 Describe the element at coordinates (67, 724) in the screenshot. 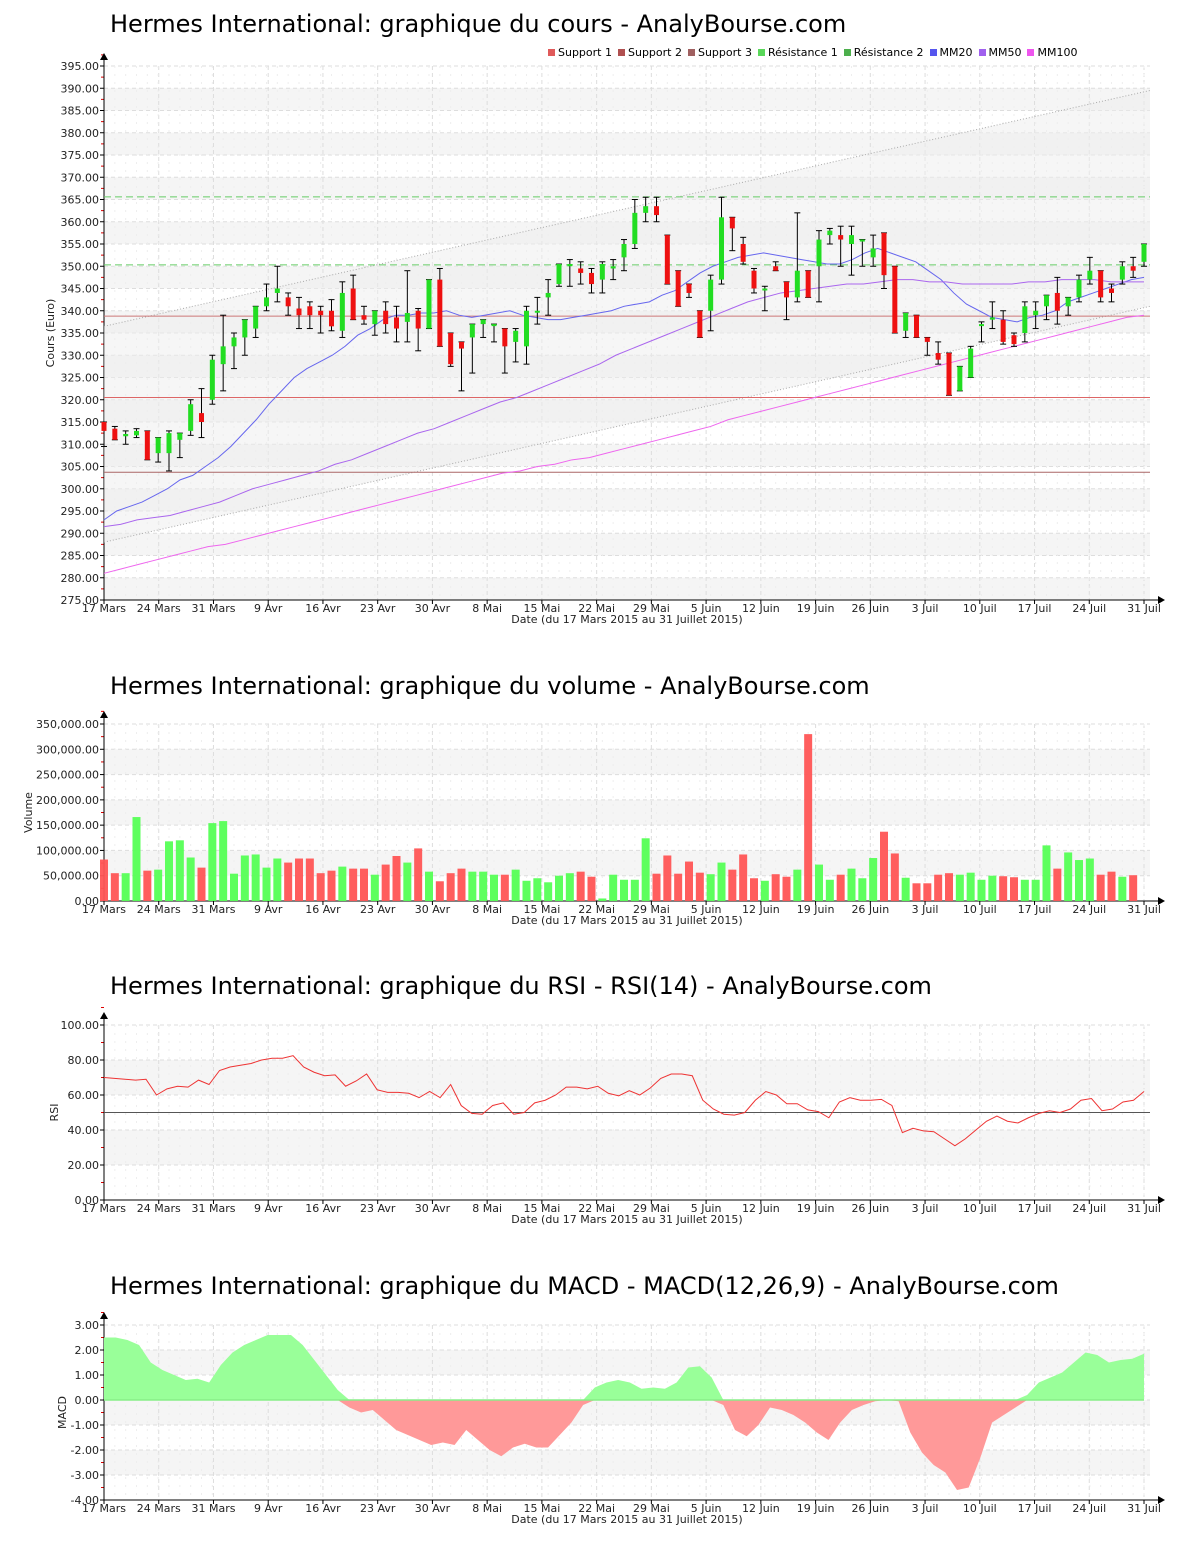

I see `svg-text: 350,000.00` at that location.